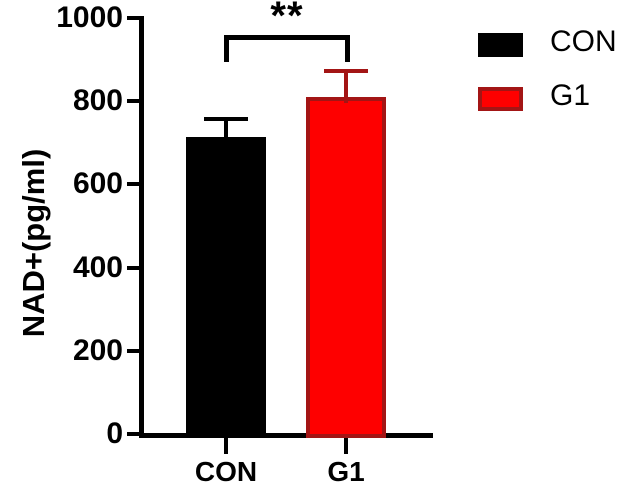 The width and height of the screenshot is (630, 495). Describe the element at coordinates (226, 471) in the screenshot. I see `x-tick-label-con: CON` at that location.